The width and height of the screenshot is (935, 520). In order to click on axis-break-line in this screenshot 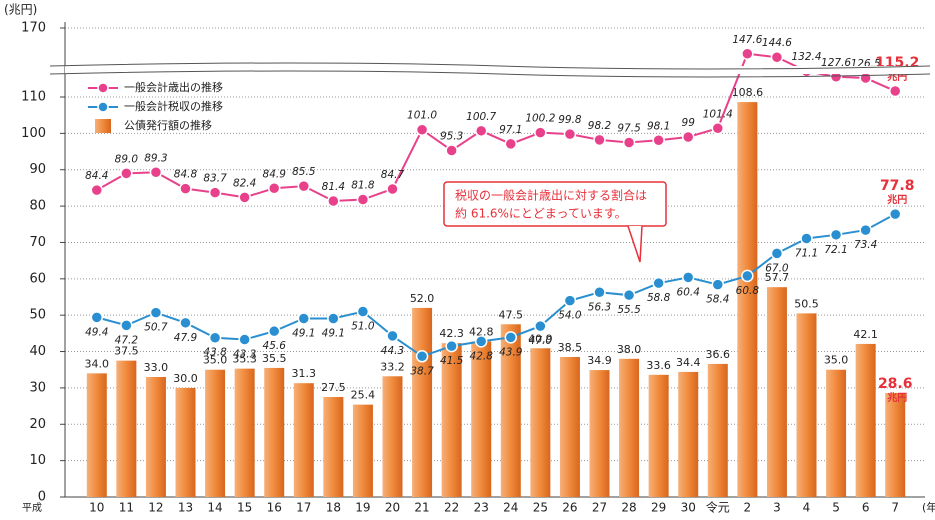, I will do `click(490, 66)`.